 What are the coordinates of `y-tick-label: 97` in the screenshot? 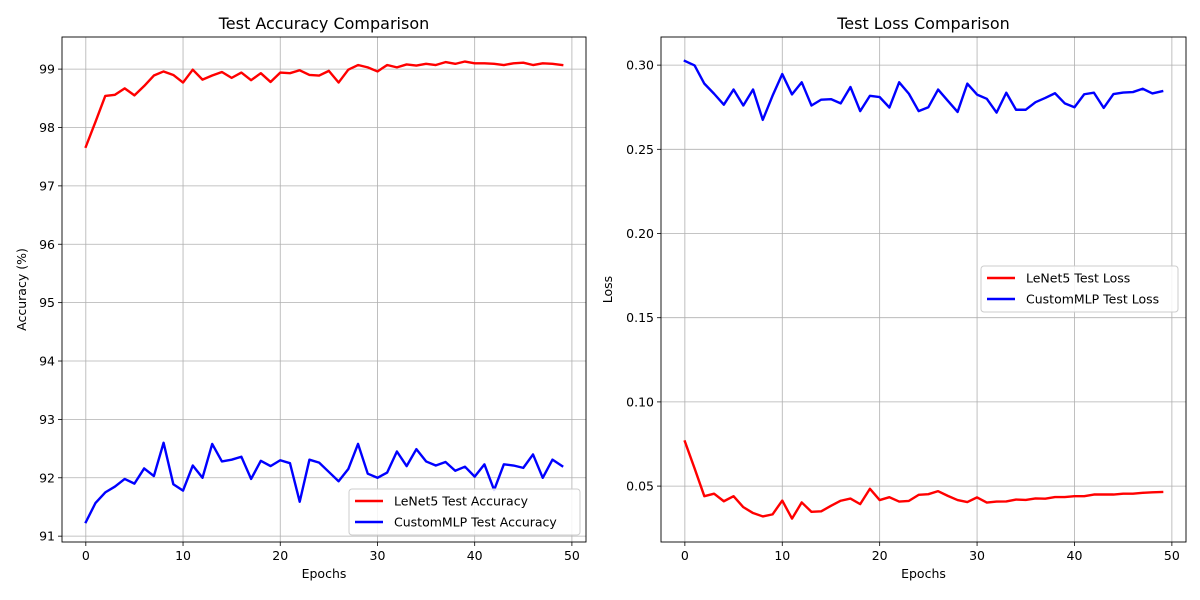 It's located at (47, 185).